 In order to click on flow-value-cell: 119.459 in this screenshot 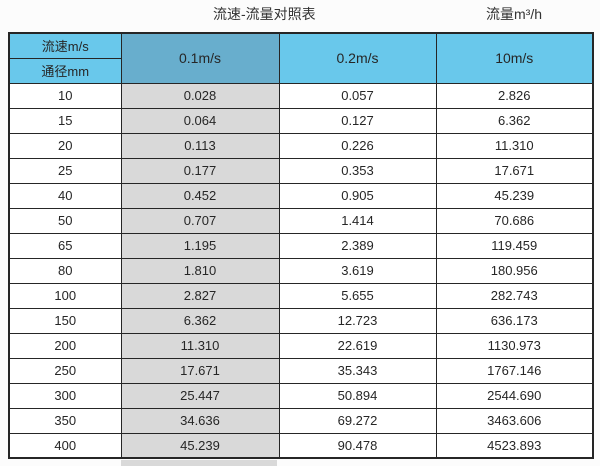, I will do `click(514, 245)`.